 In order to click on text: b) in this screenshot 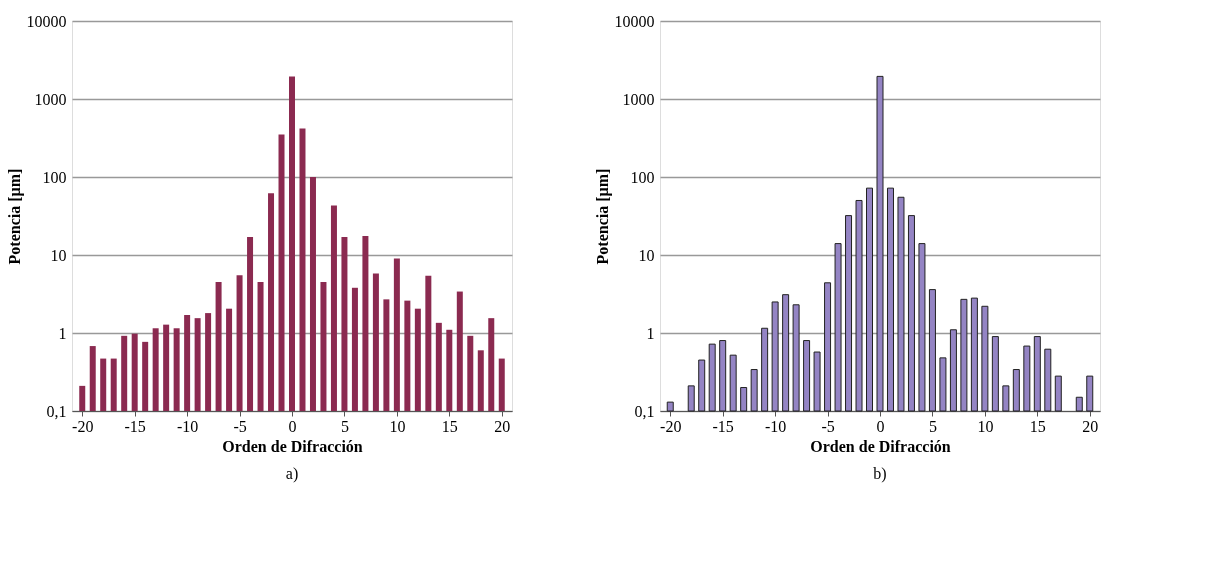, I will do `click(880, 474)`.